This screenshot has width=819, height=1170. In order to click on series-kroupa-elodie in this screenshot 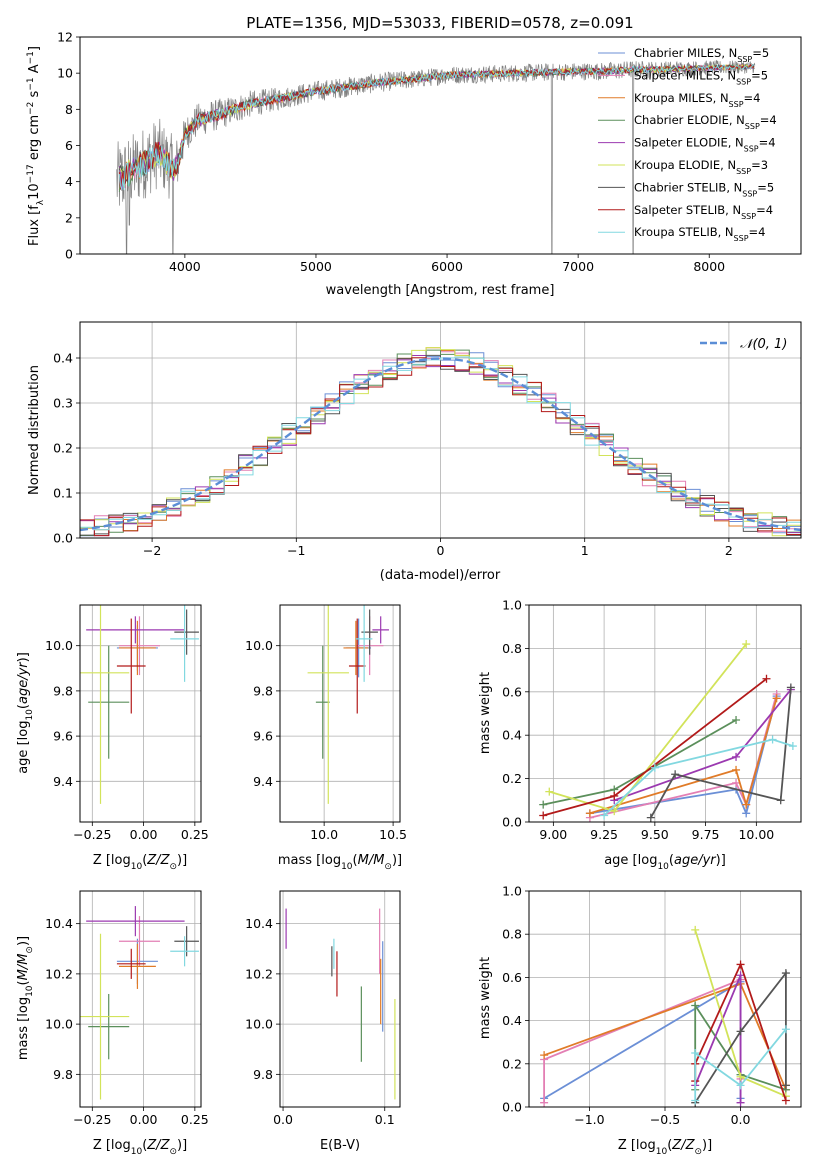, I will do `click(740, 1013)`.